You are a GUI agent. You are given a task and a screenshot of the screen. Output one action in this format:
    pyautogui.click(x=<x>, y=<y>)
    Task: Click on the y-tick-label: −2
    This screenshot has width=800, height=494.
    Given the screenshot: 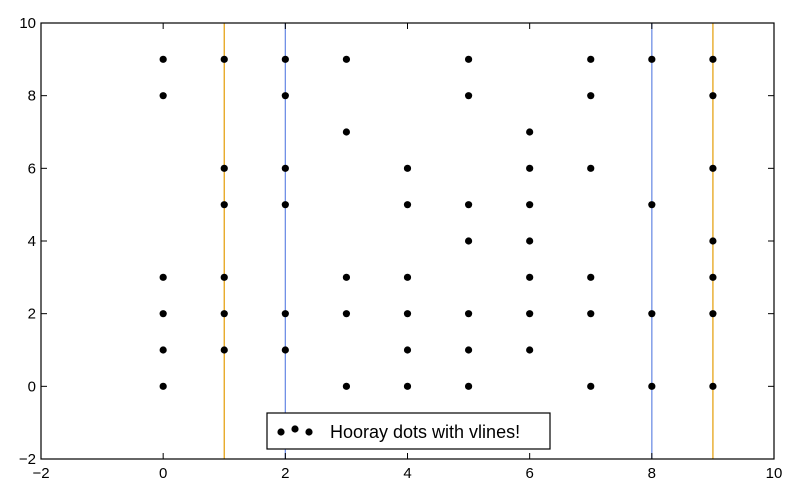 What is the action you would take?
    pyautogui.click(x=27, y=459)
    